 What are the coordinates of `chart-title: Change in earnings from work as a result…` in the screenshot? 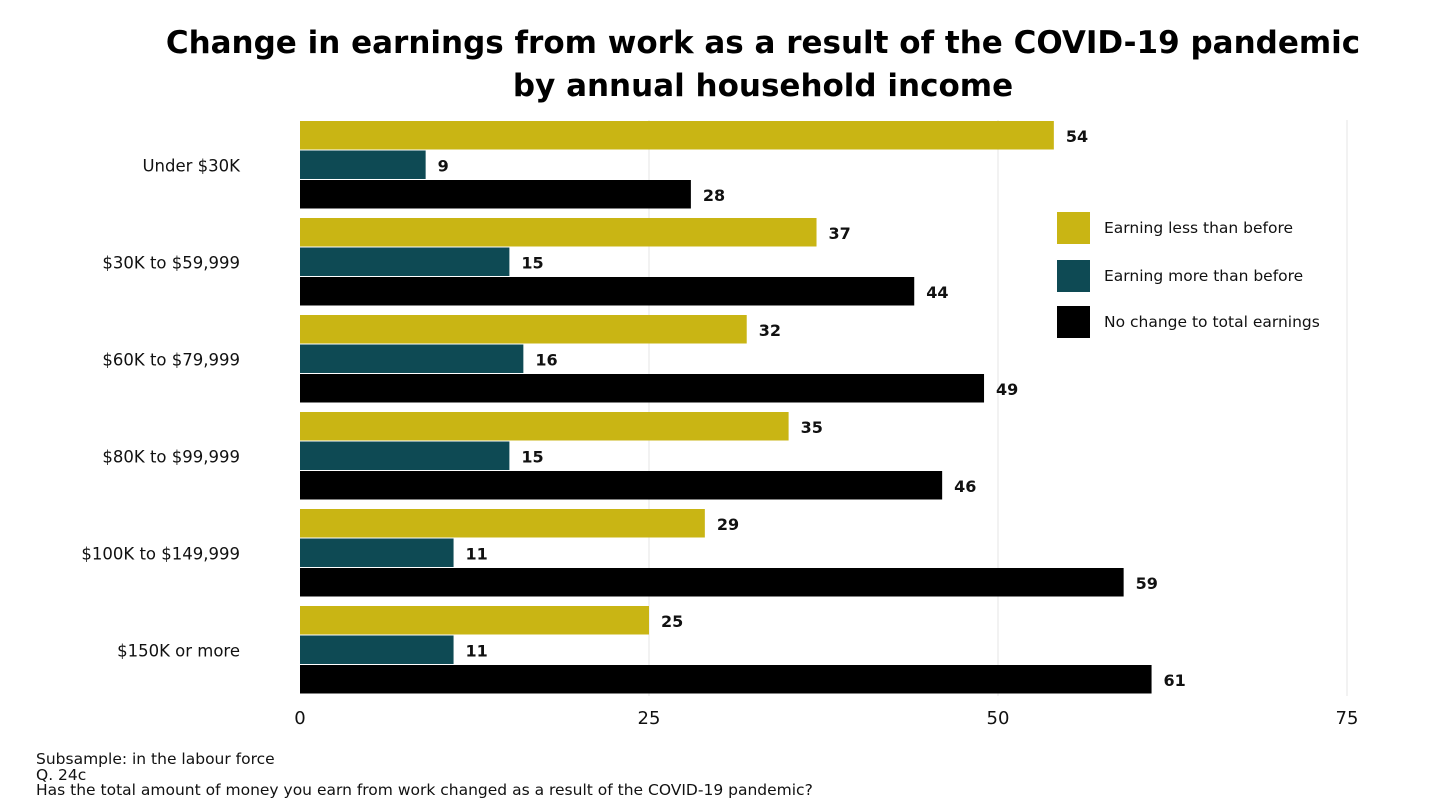 It's located at (720, 65).